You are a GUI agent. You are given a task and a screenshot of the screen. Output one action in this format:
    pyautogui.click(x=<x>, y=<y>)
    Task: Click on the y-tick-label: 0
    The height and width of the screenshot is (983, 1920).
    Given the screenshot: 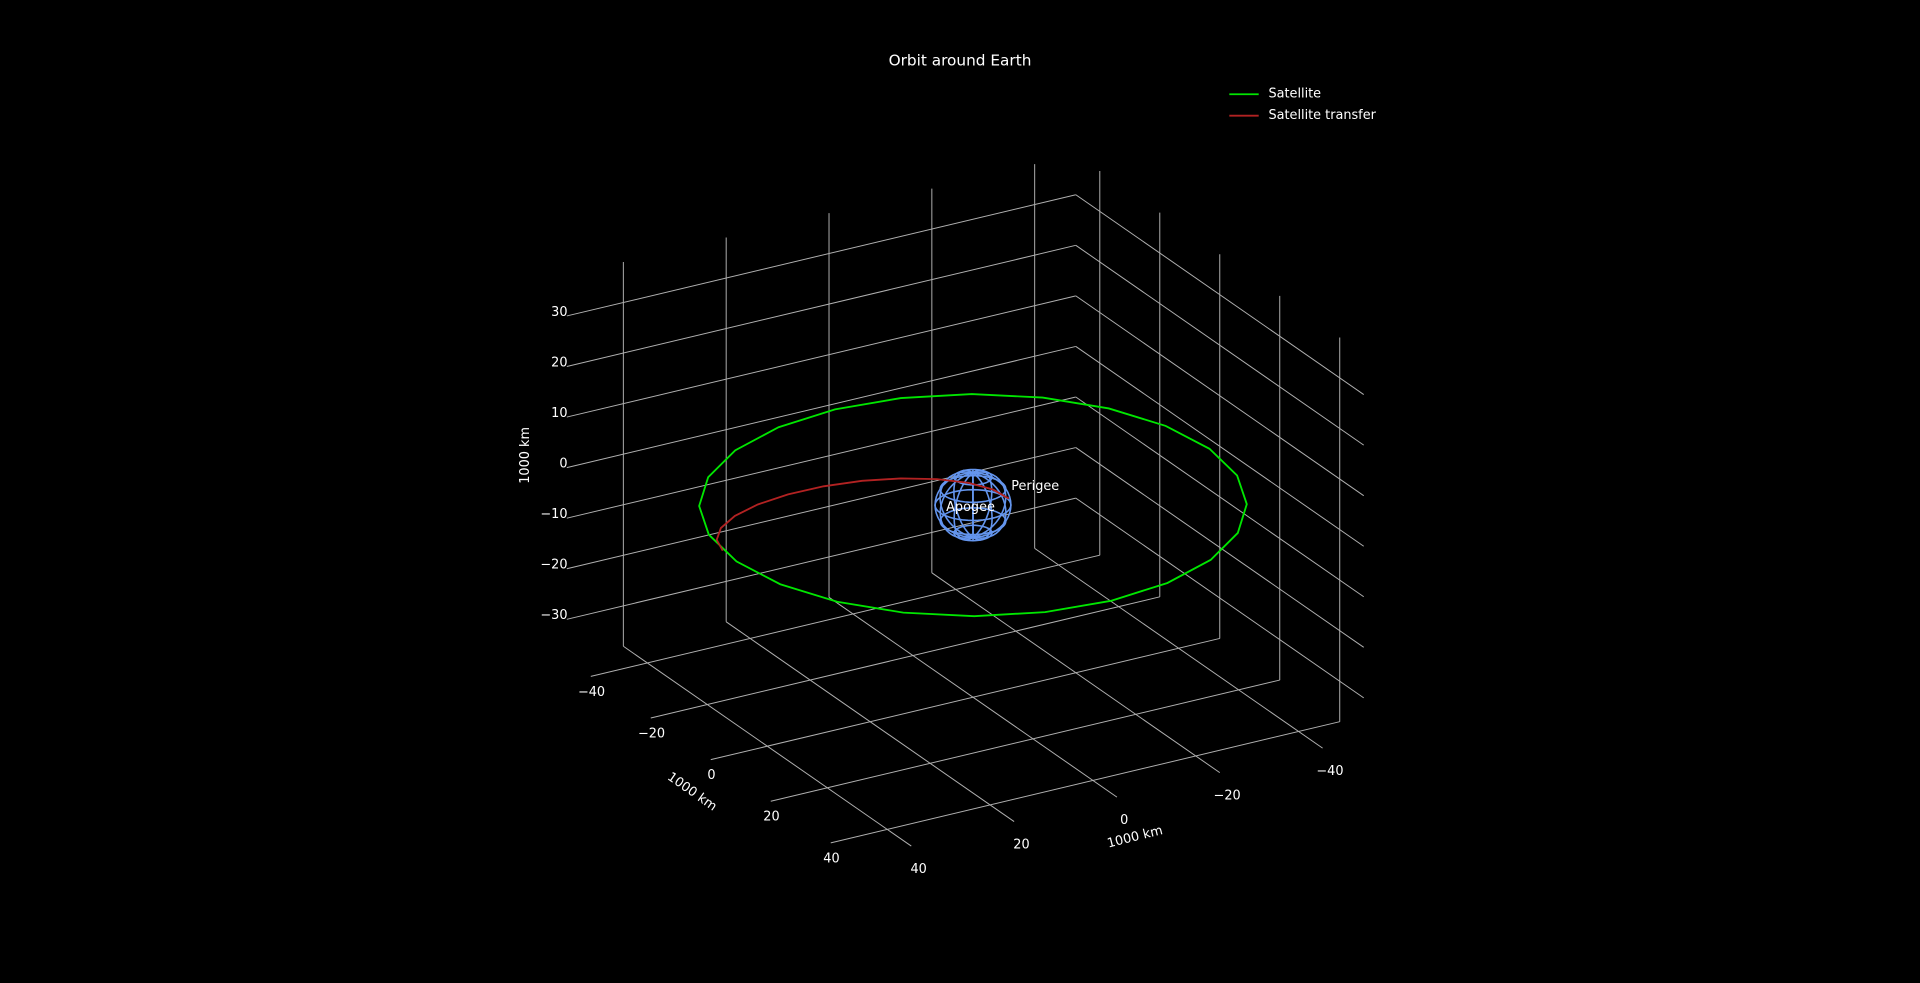 What is the action you would take?
    pyautogui.click(x=1124, y=820)
    